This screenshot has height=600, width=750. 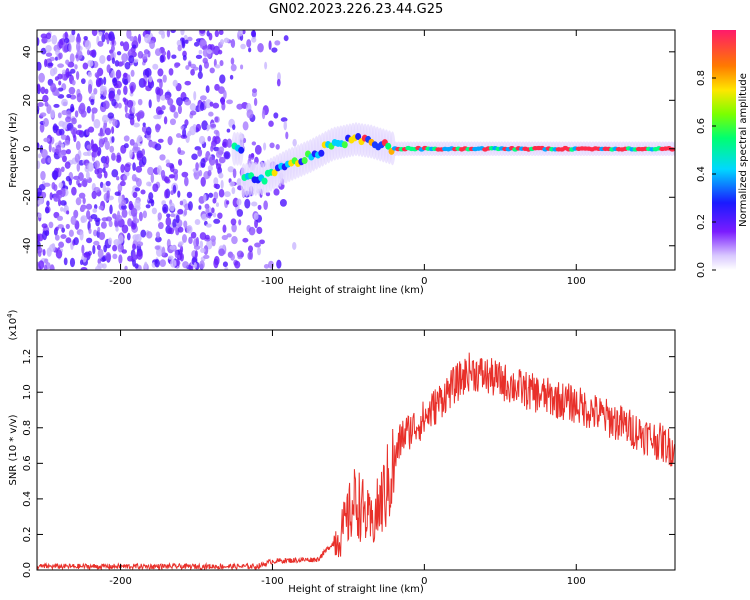 I want to click on spectrogram-y-tick-label: 40, so click(x=27, y=51).